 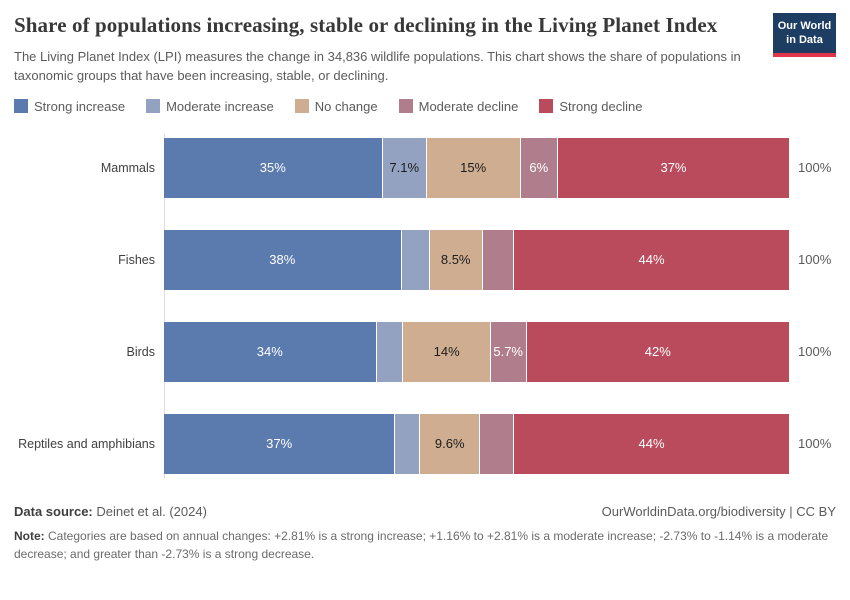 I want to click on bar-segment-value: 8.5%, so click(x=455, y=260).